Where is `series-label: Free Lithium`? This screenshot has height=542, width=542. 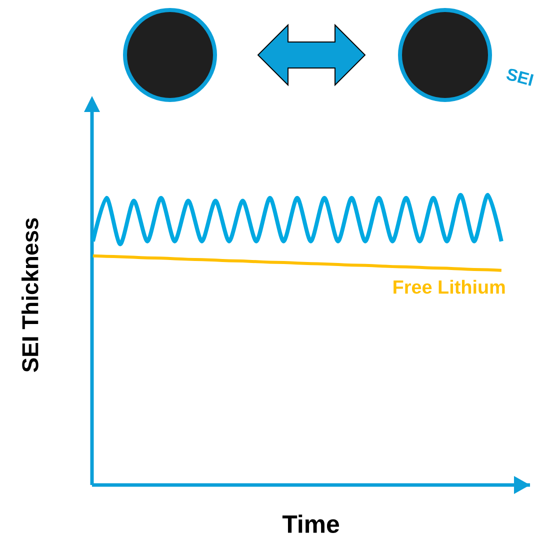
series-label: Free Lithium is located at coordinates (449, 287).